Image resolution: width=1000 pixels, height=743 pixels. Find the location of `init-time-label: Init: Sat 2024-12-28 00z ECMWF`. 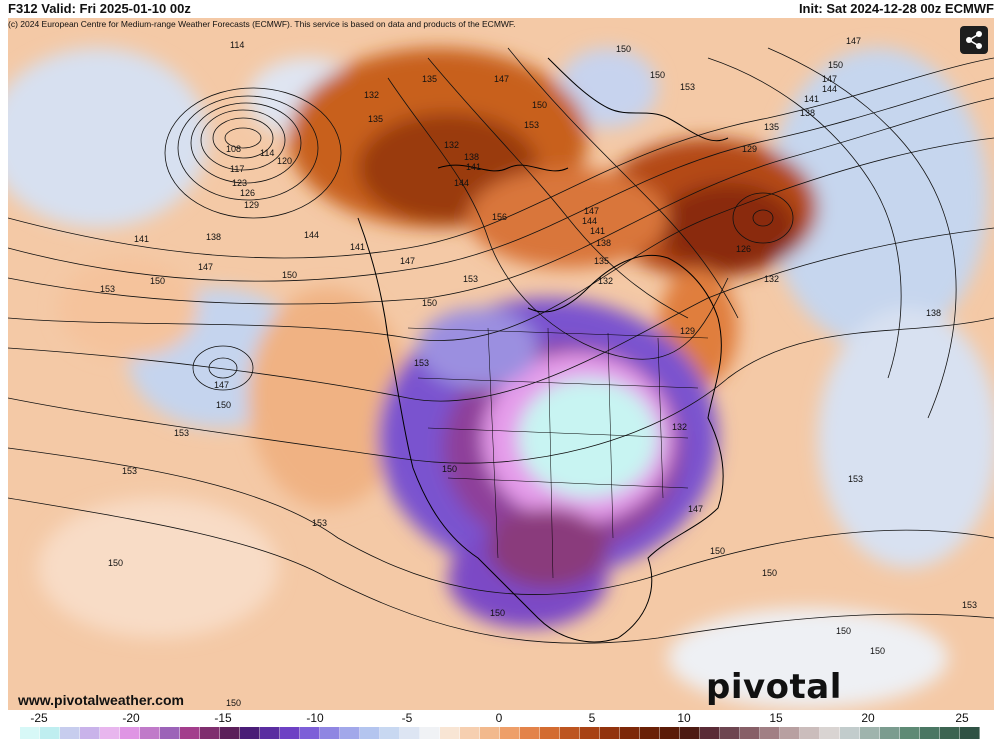

init-time-label: Init: Sat 2024-12-28 00z ECMWF is located at coordinates (896, 8).